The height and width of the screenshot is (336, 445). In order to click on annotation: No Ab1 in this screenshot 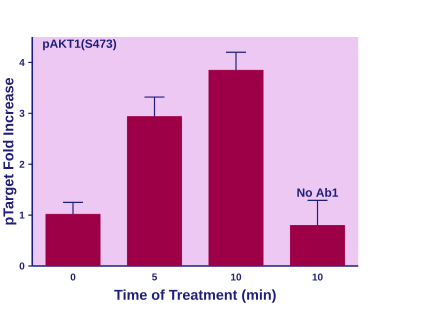, I will do `click(317, 192)`.